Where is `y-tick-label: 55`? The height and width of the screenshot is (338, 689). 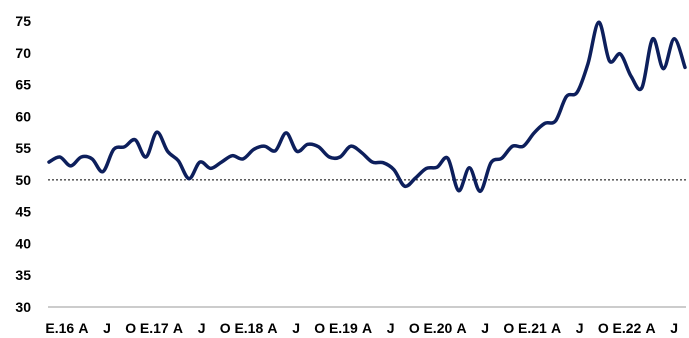 y-tick-label: 55 is located at coordinates (23, 148).